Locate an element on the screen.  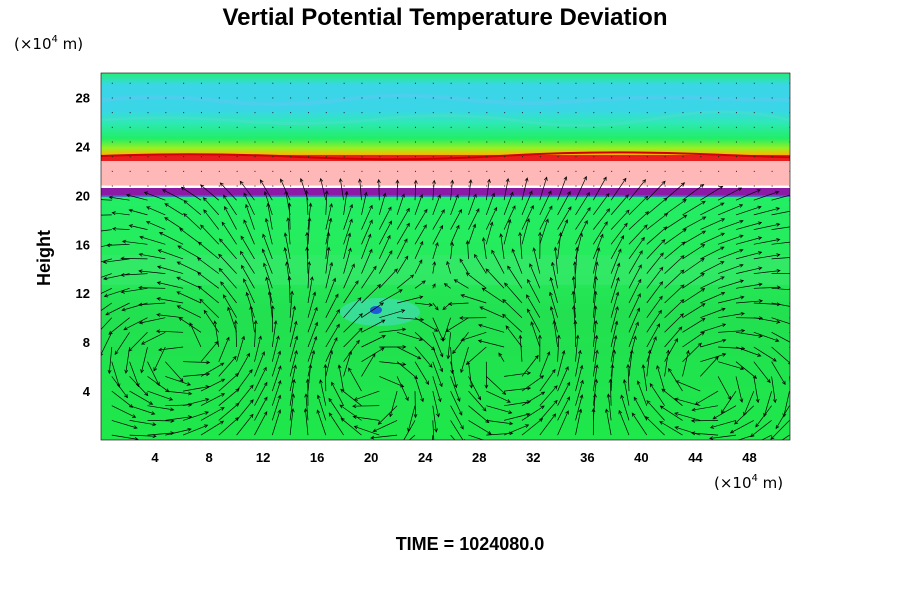
y-tick-label: 16 is located at coordinates (83, 244).